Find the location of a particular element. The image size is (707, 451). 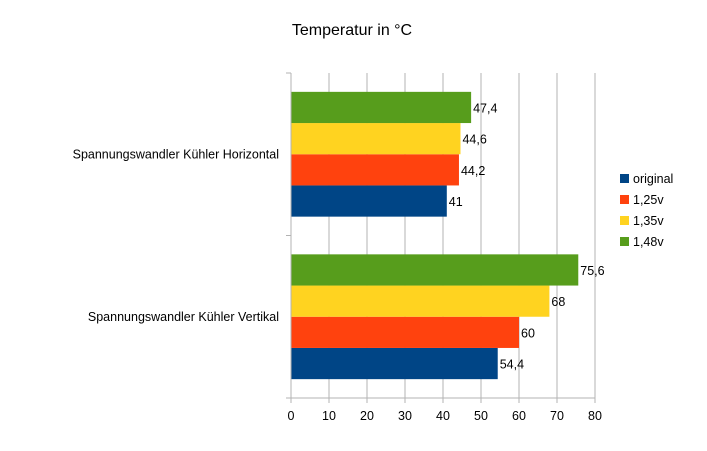

category-label: Spannungswandler Kühler Vertikal is located at coordinates (183, 317).